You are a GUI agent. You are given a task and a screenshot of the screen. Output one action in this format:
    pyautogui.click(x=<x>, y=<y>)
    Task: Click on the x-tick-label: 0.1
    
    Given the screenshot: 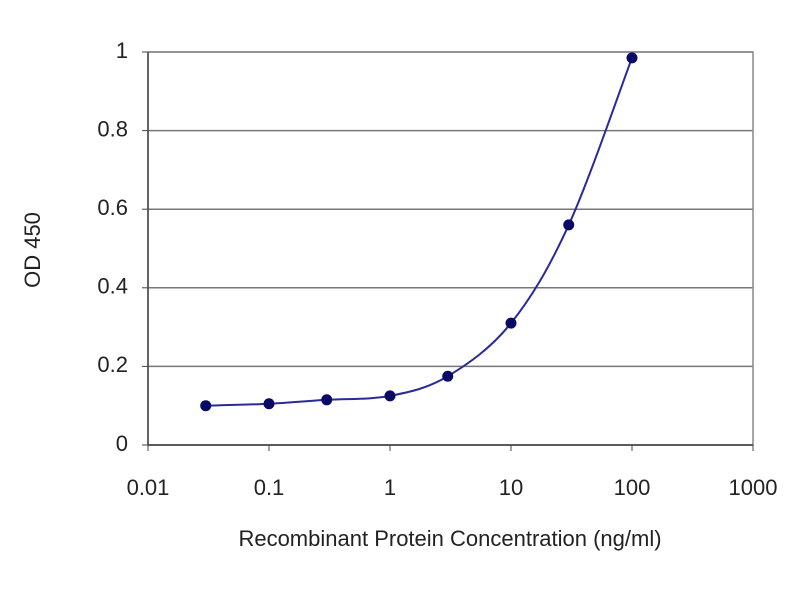 What is the action you would take?
    pyautogui.click(x=269, y=487)
    